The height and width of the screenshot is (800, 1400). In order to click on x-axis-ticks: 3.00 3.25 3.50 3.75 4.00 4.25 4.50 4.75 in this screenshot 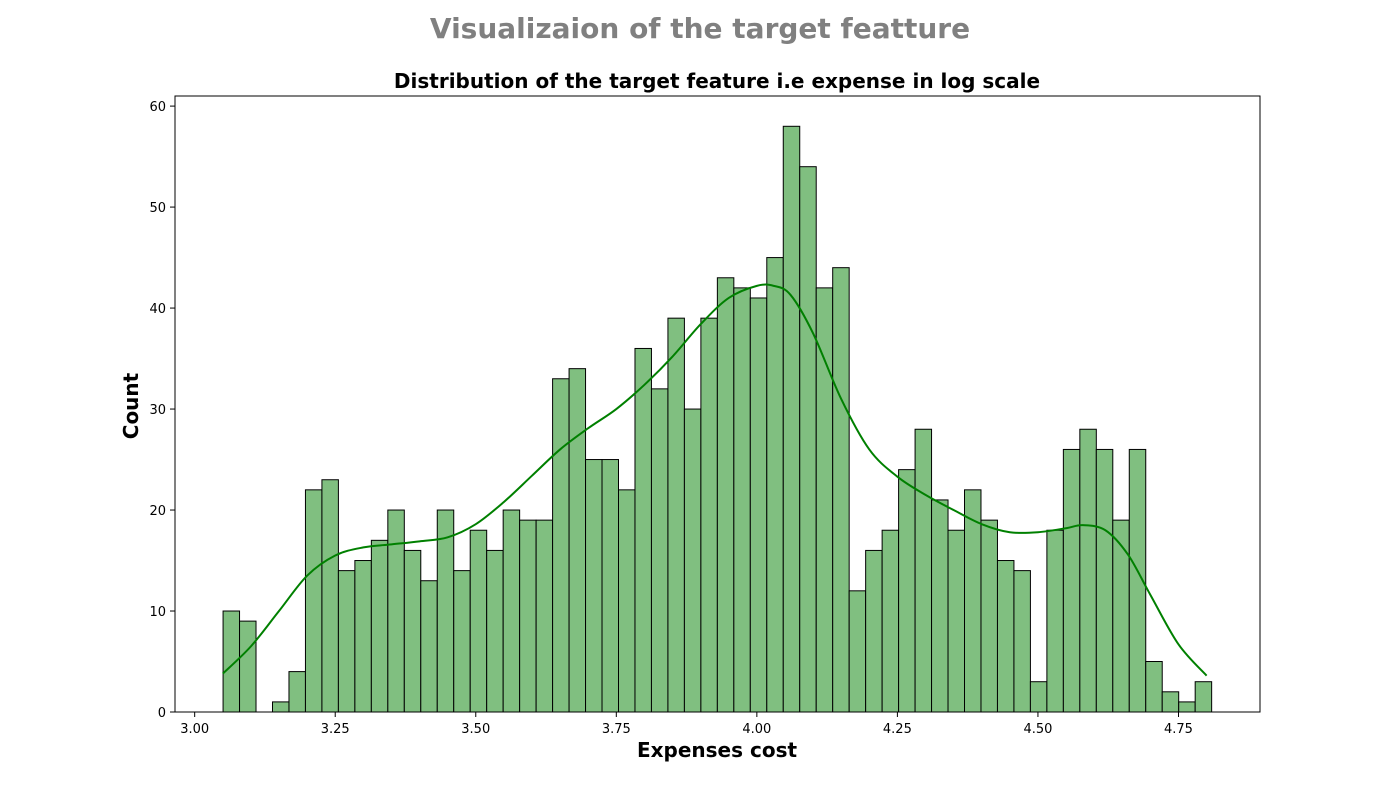, I will do `click(686, 724)`.